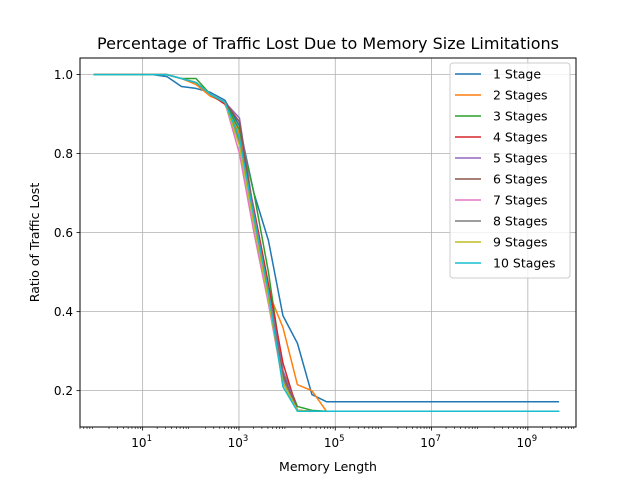 This screenshot has height=480, width=640. Describe the element at coordinates (520, 179) in the screenshot. I see `legend-label-6-stages: 6 Stages` at that location.